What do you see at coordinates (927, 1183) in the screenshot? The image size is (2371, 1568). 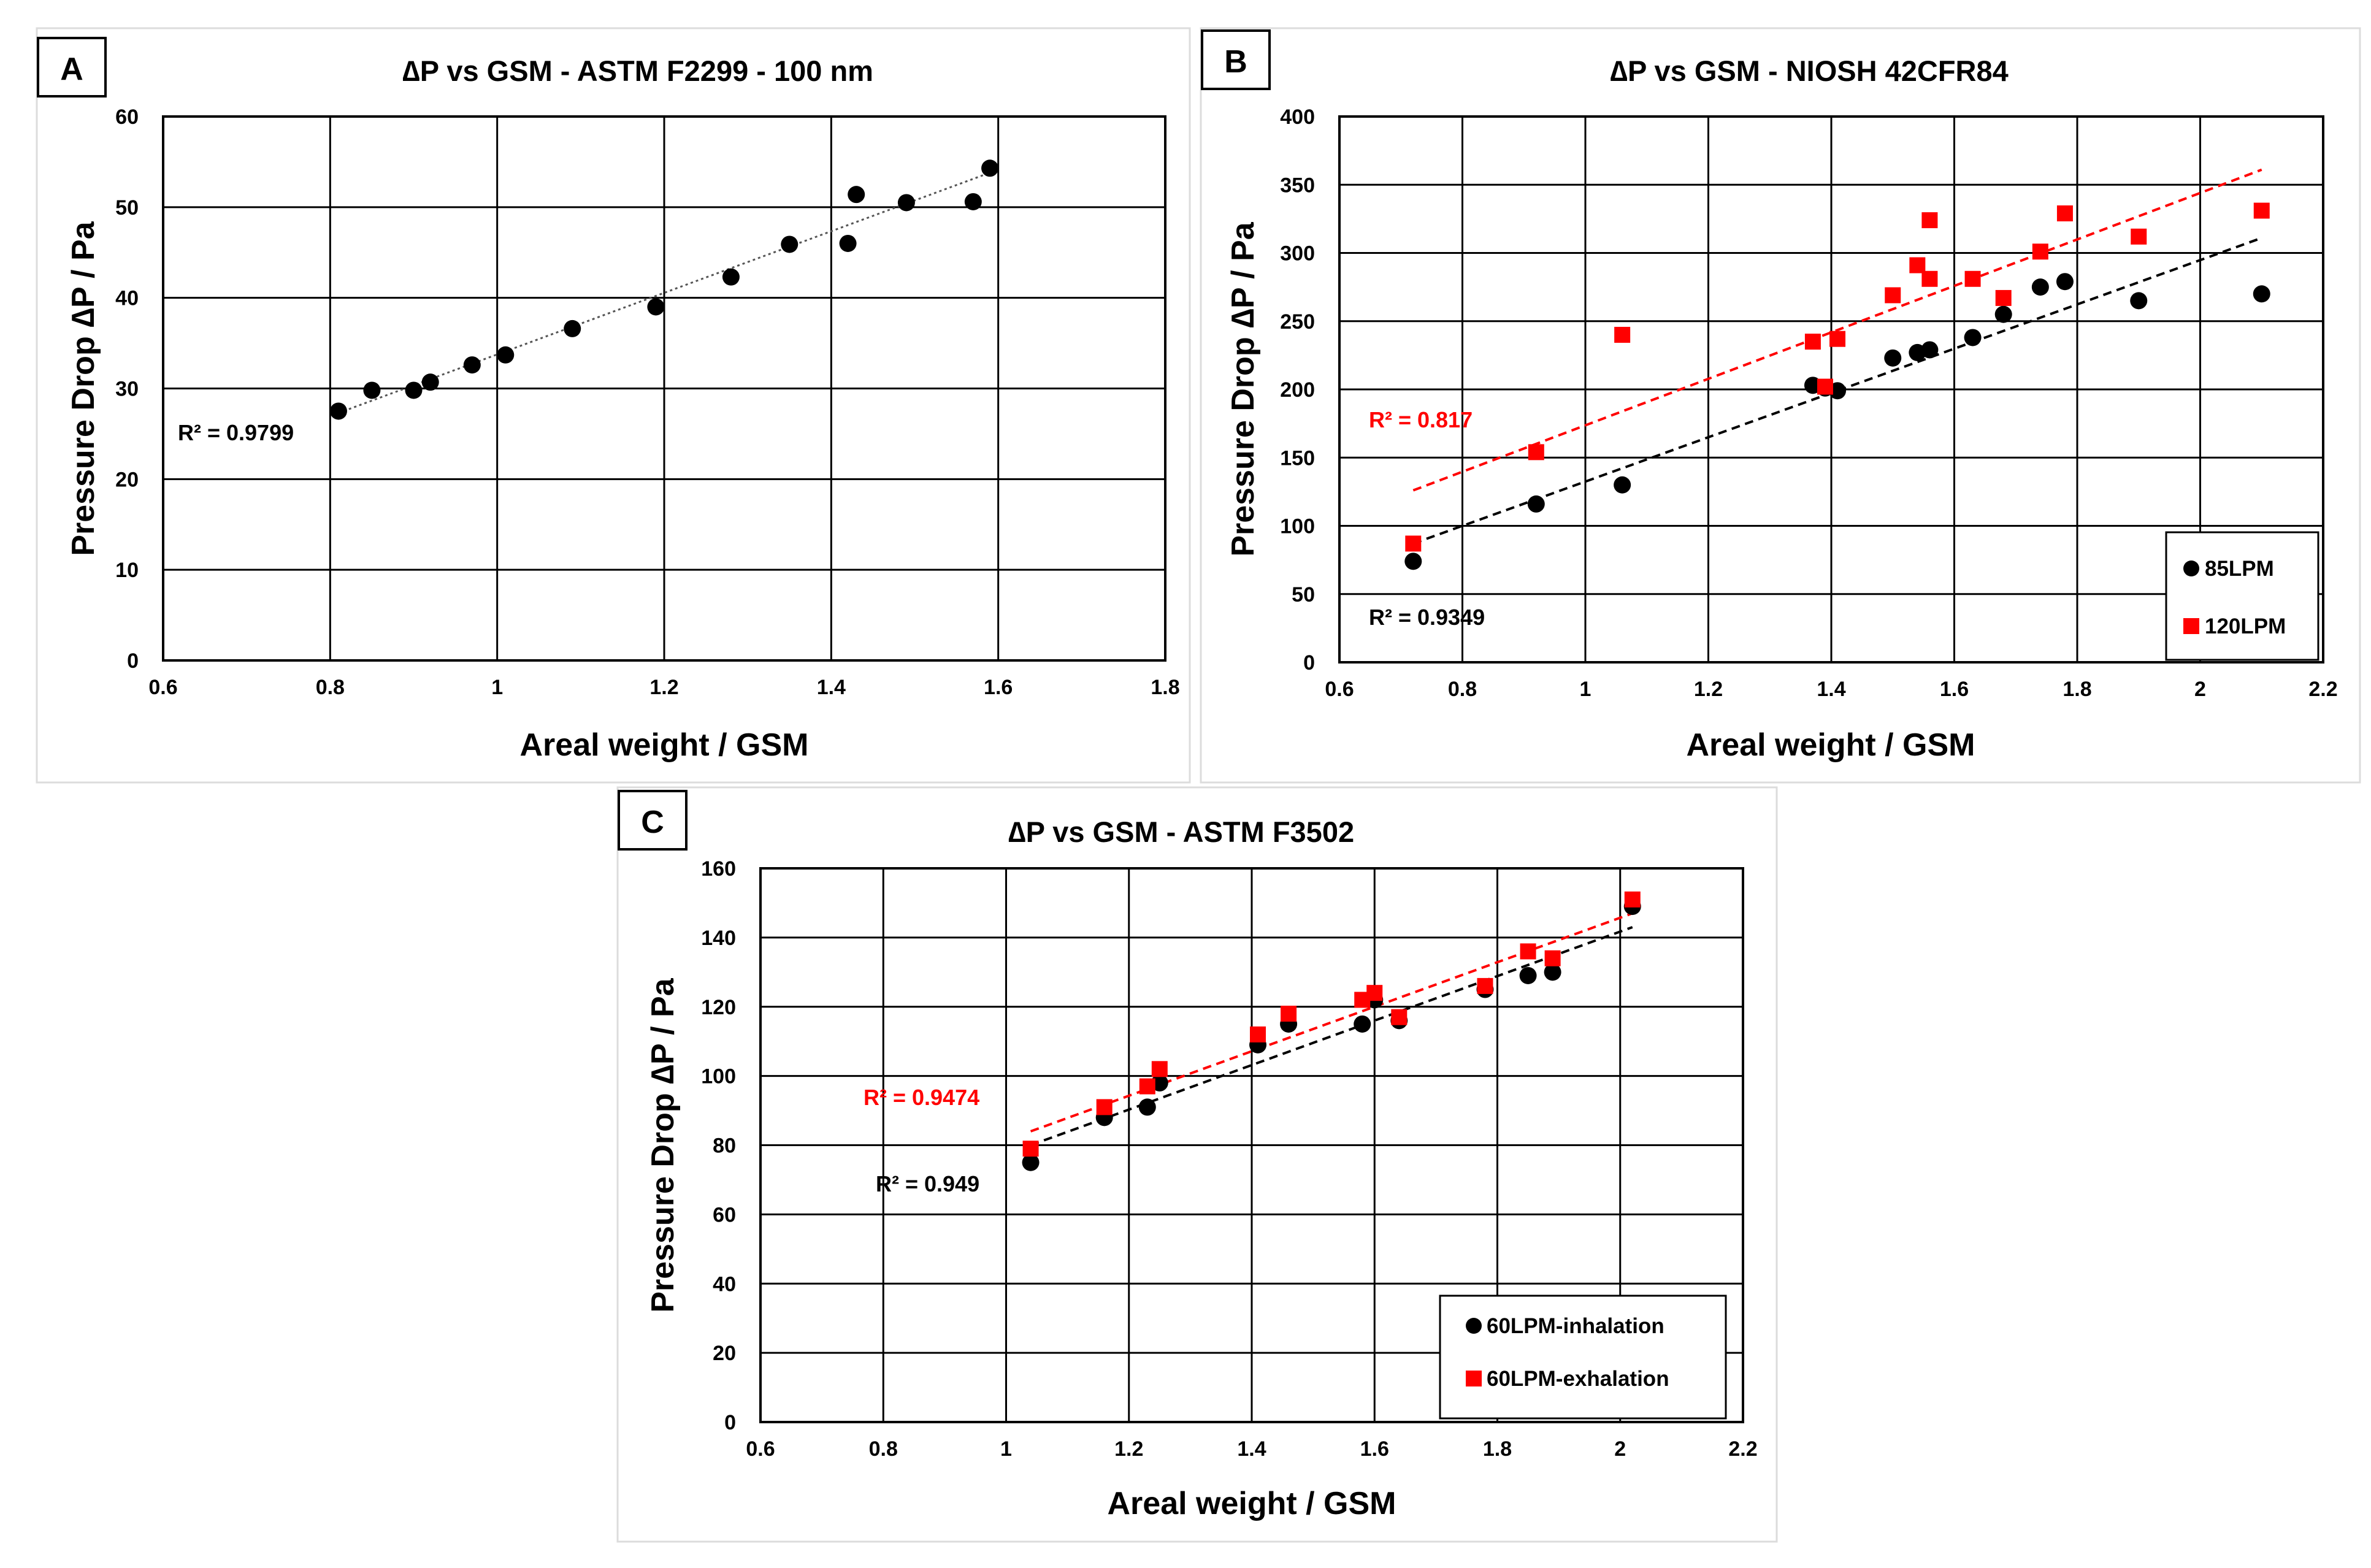 I see `panel-c-r2-label-inhalation: R² = 0.949` at bounding box center [927, 1183].